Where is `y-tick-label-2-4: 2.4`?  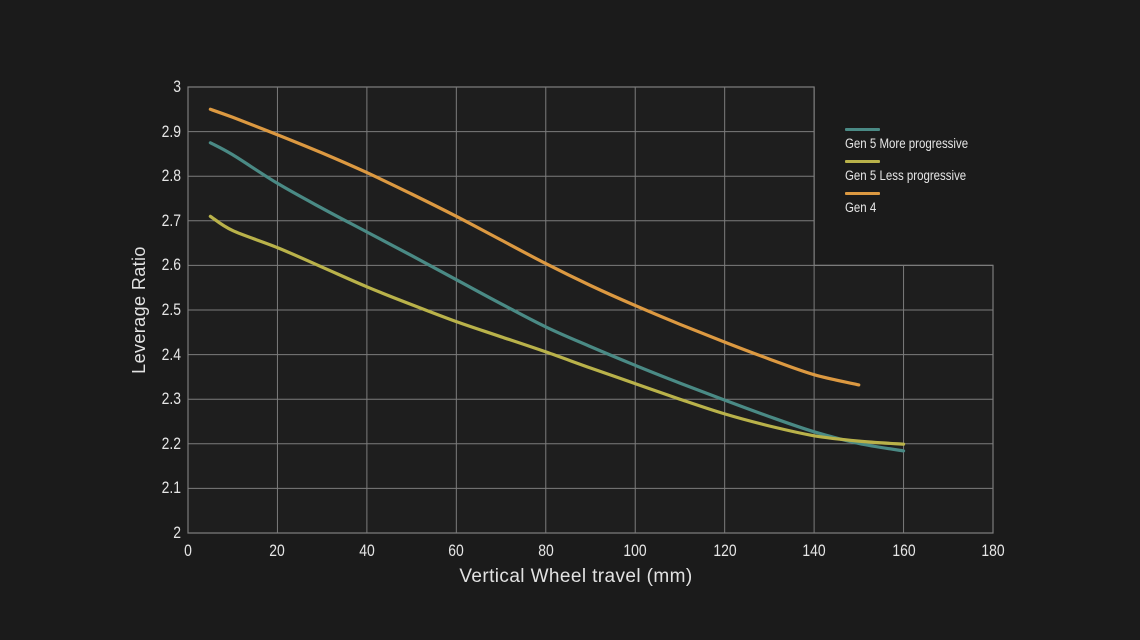
y-tick-label-2-4: 2.4 is located at coordinates (171, 354).